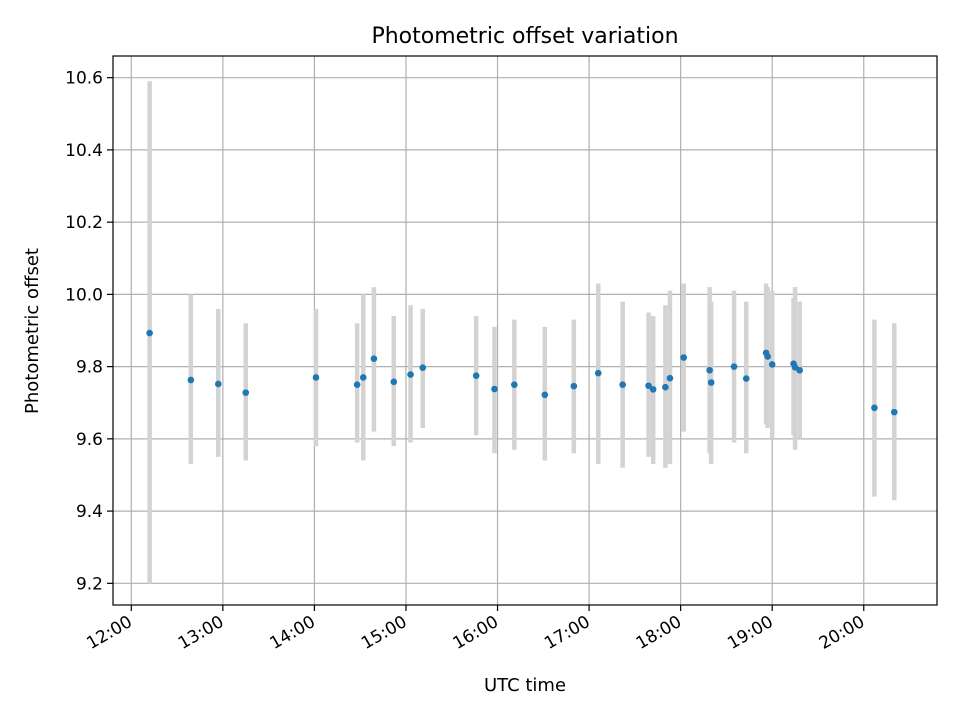 The image size is (960, 720). What do you see at coordinates (84, 295) in the screenshot?
I see `y-tick-label: 10.0` at bounding box center [84, 295].